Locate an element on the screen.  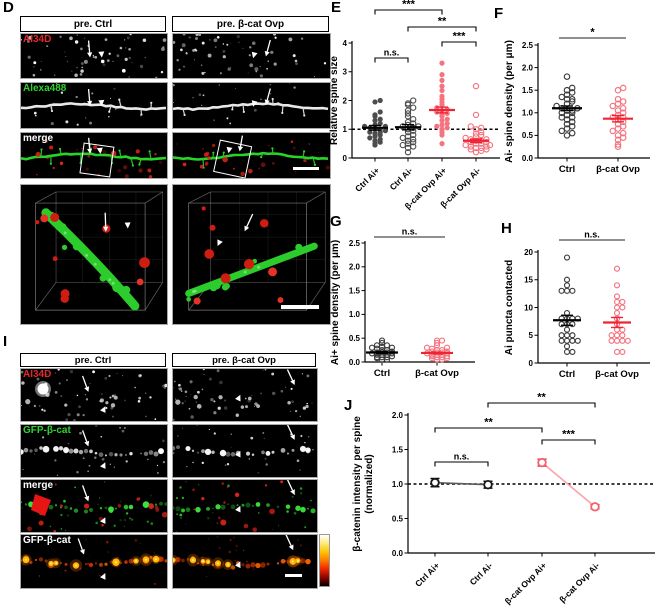
y-tick-label: 0.0 is located at coordinates (528, 158).